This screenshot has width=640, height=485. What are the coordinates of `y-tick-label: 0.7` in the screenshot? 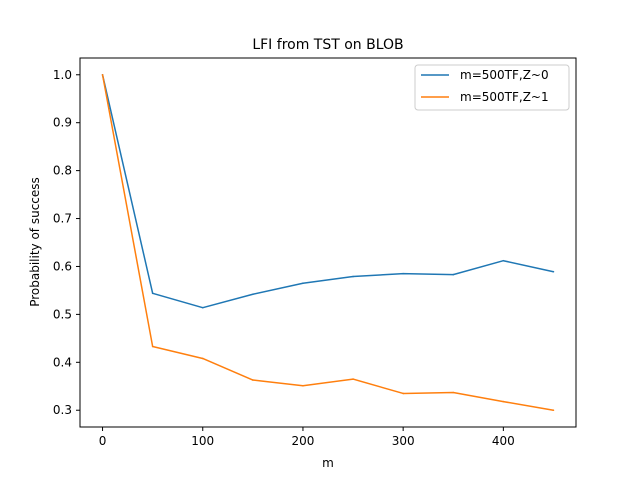 It's located at (62, 219).